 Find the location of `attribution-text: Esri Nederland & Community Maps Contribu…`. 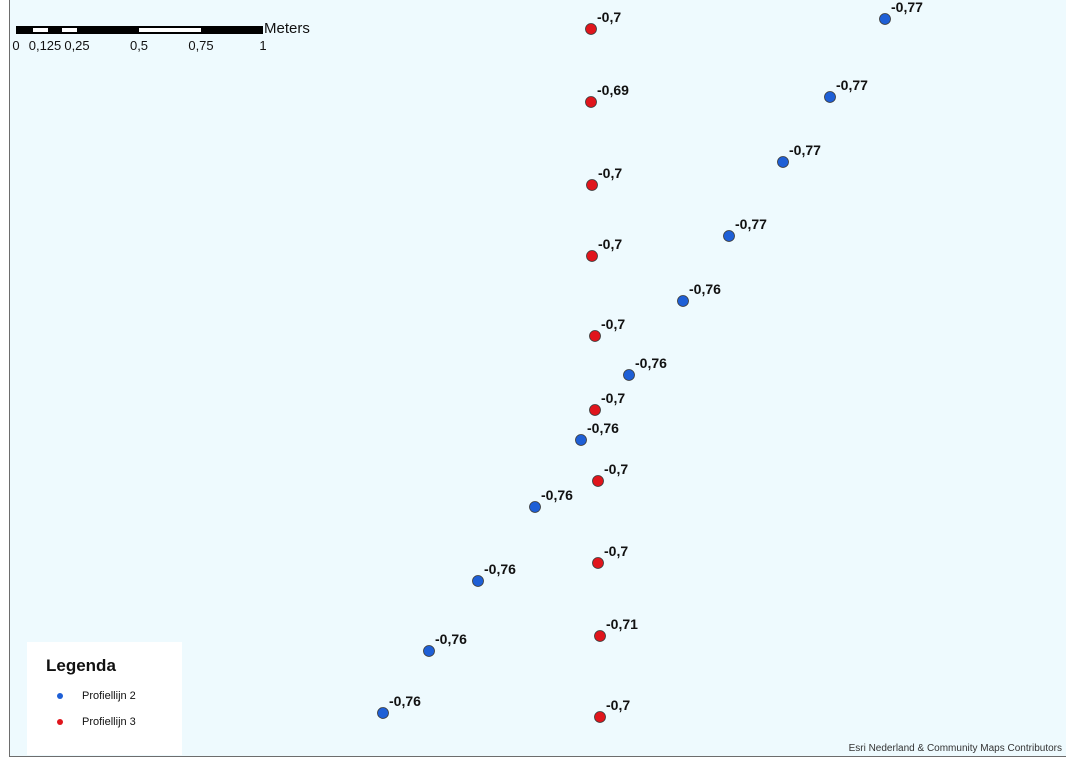

attribution-text: Esri Nederland & Community Maps Contribu… is located at coordinates (955, 748).